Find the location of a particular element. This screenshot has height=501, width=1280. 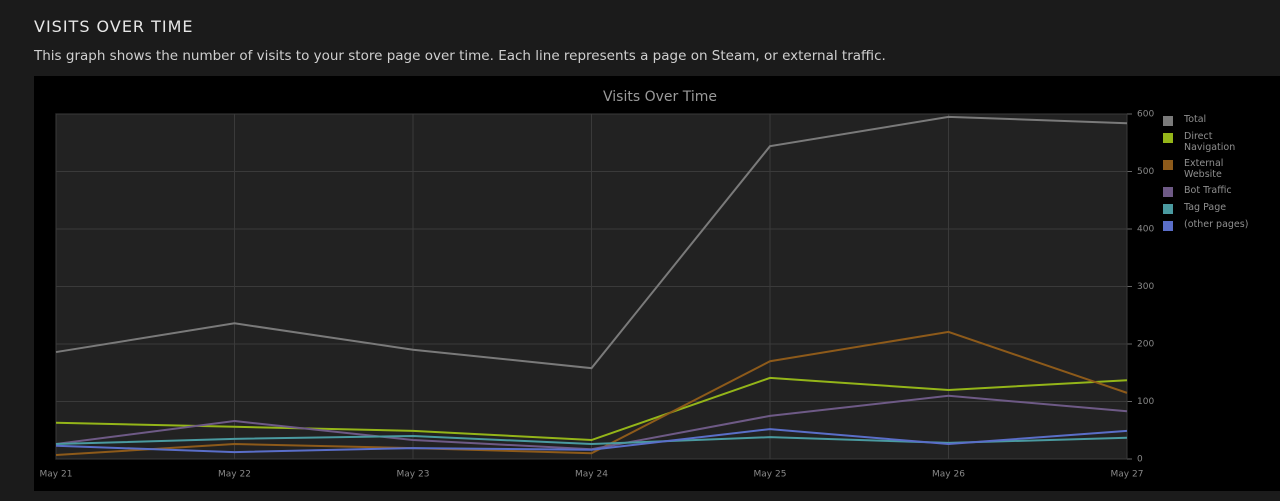

legend-label: Total is located at coordinates (1195, 119).